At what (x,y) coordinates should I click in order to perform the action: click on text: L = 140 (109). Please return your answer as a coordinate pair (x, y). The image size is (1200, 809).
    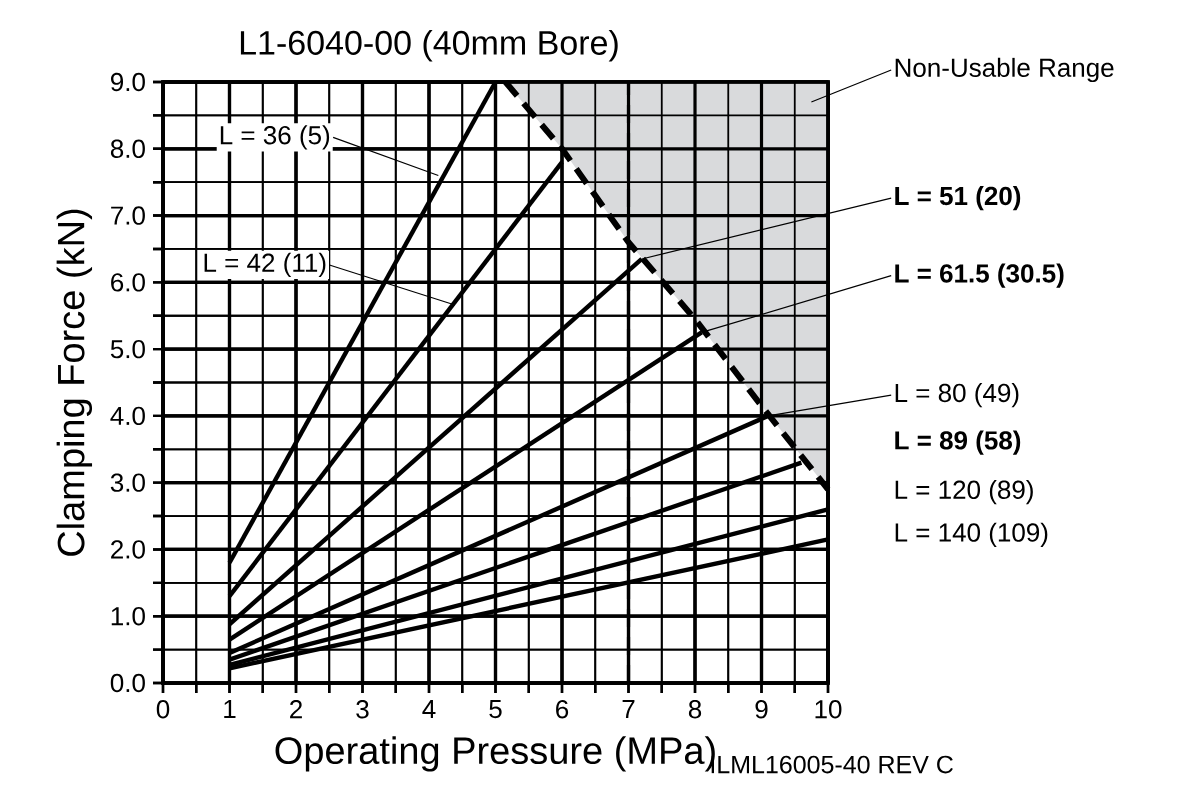
    Looking at the image, I should click on (971, 534).